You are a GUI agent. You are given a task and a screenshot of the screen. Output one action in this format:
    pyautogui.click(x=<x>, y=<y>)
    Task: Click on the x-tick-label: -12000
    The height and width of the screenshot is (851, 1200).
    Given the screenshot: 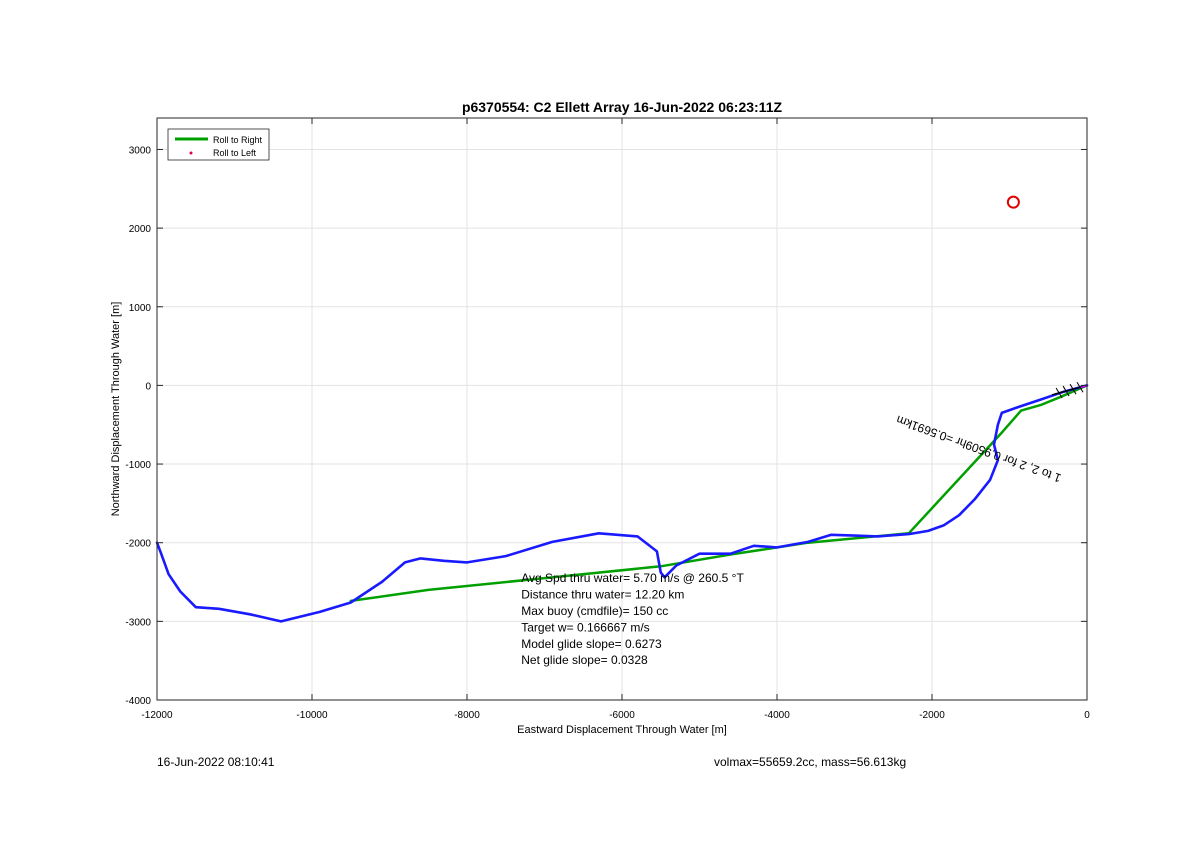 What is the action you would take?
    pyautogui.click(x=157, y=715)
    